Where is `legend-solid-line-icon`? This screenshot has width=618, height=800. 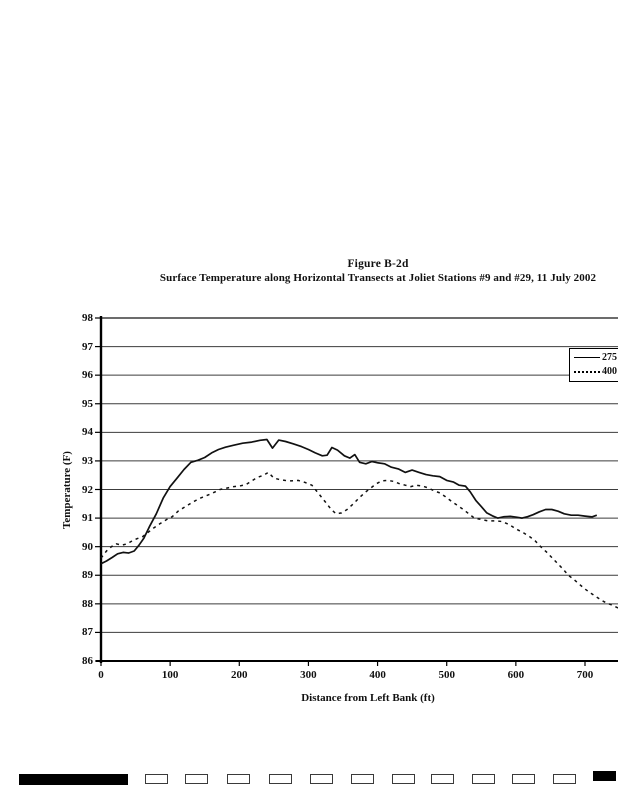
legend-solid-line-icon is located at coordinates (587, 358).